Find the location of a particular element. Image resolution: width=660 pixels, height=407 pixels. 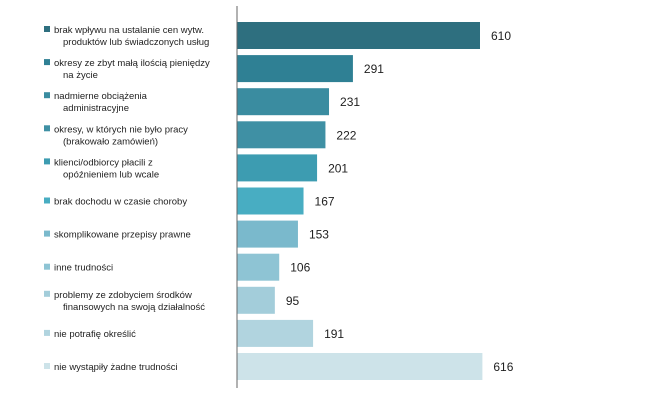

value-label: 167 is located at coordinates (325, 202).